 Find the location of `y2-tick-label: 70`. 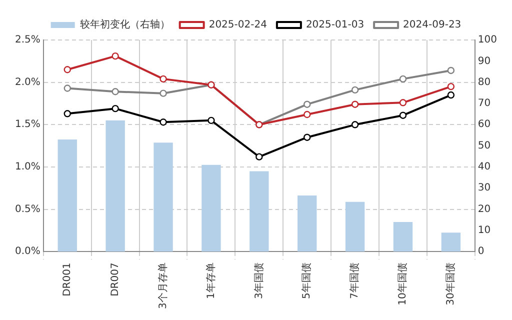

y2-tick-label: 70 is located at coordinates (484, 104).